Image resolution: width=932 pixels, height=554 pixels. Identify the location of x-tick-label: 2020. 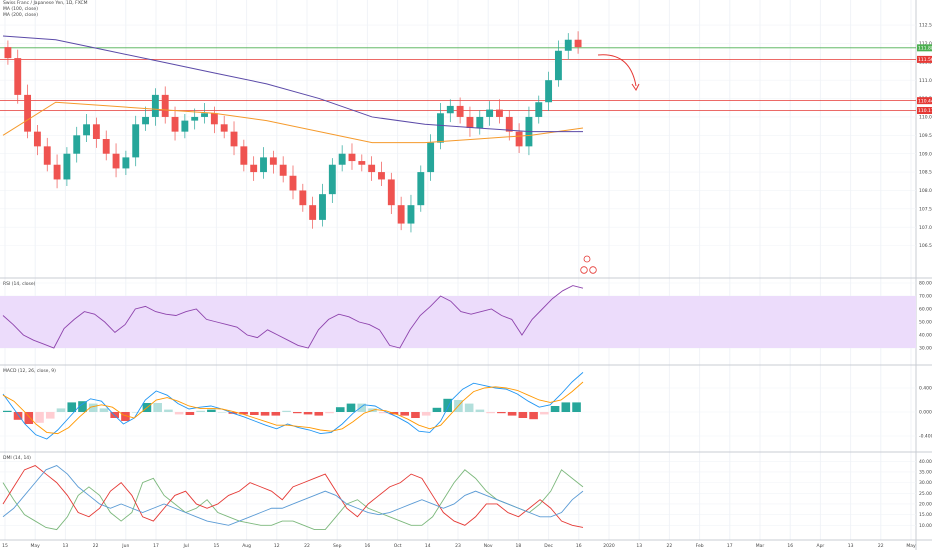
(609, 546).